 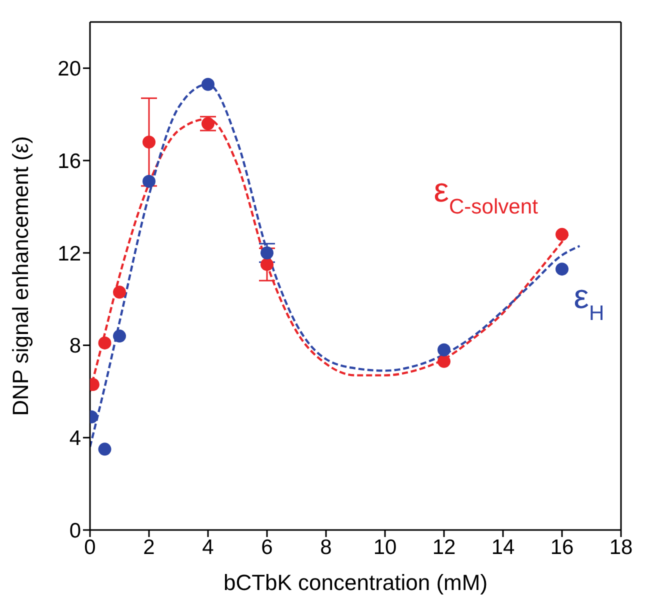 What do you see at coordinates (267, 547) in the screenshot?
I see `x-tick-label: 6` at bounding box center [267, 547].